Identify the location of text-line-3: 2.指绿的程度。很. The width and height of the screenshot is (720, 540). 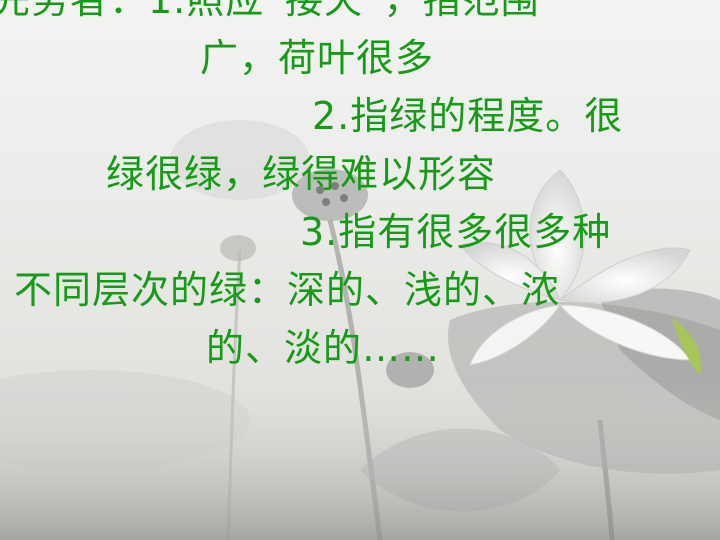
(468, 116).